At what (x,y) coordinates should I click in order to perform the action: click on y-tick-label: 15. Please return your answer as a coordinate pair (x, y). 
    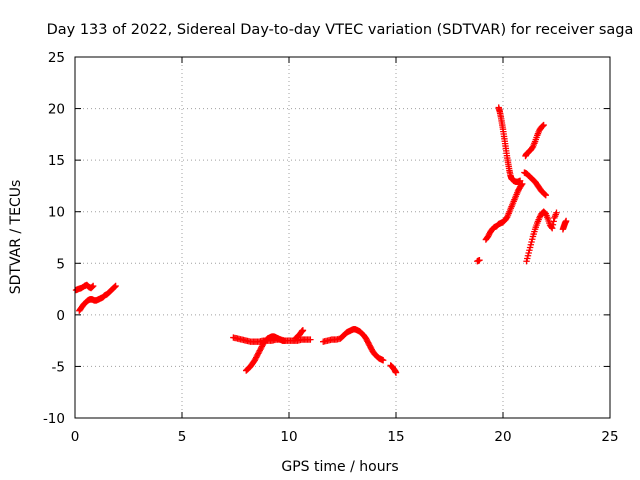
    Looking at the image, I should click on (56, 161).